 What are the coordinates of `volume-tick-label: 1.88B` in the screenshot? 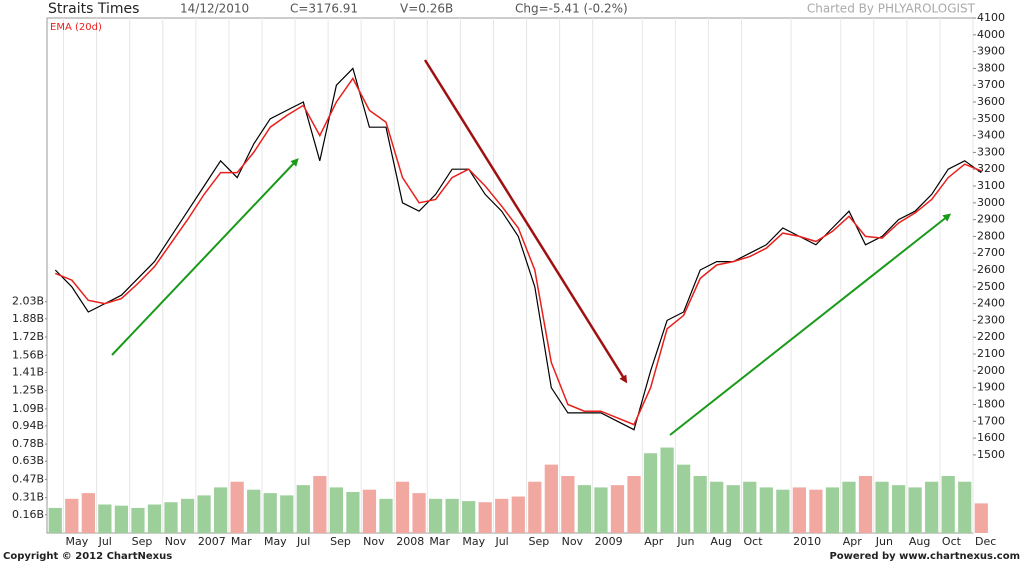 It's located at (28, 318).